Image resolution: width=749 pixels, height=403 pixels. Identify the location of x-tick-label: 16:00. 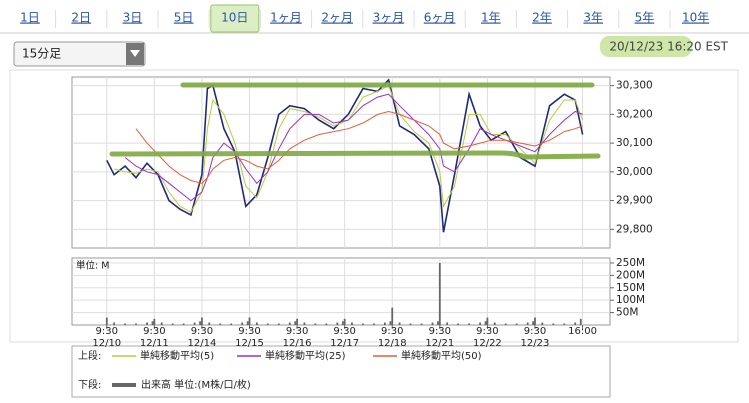
(582, 331).